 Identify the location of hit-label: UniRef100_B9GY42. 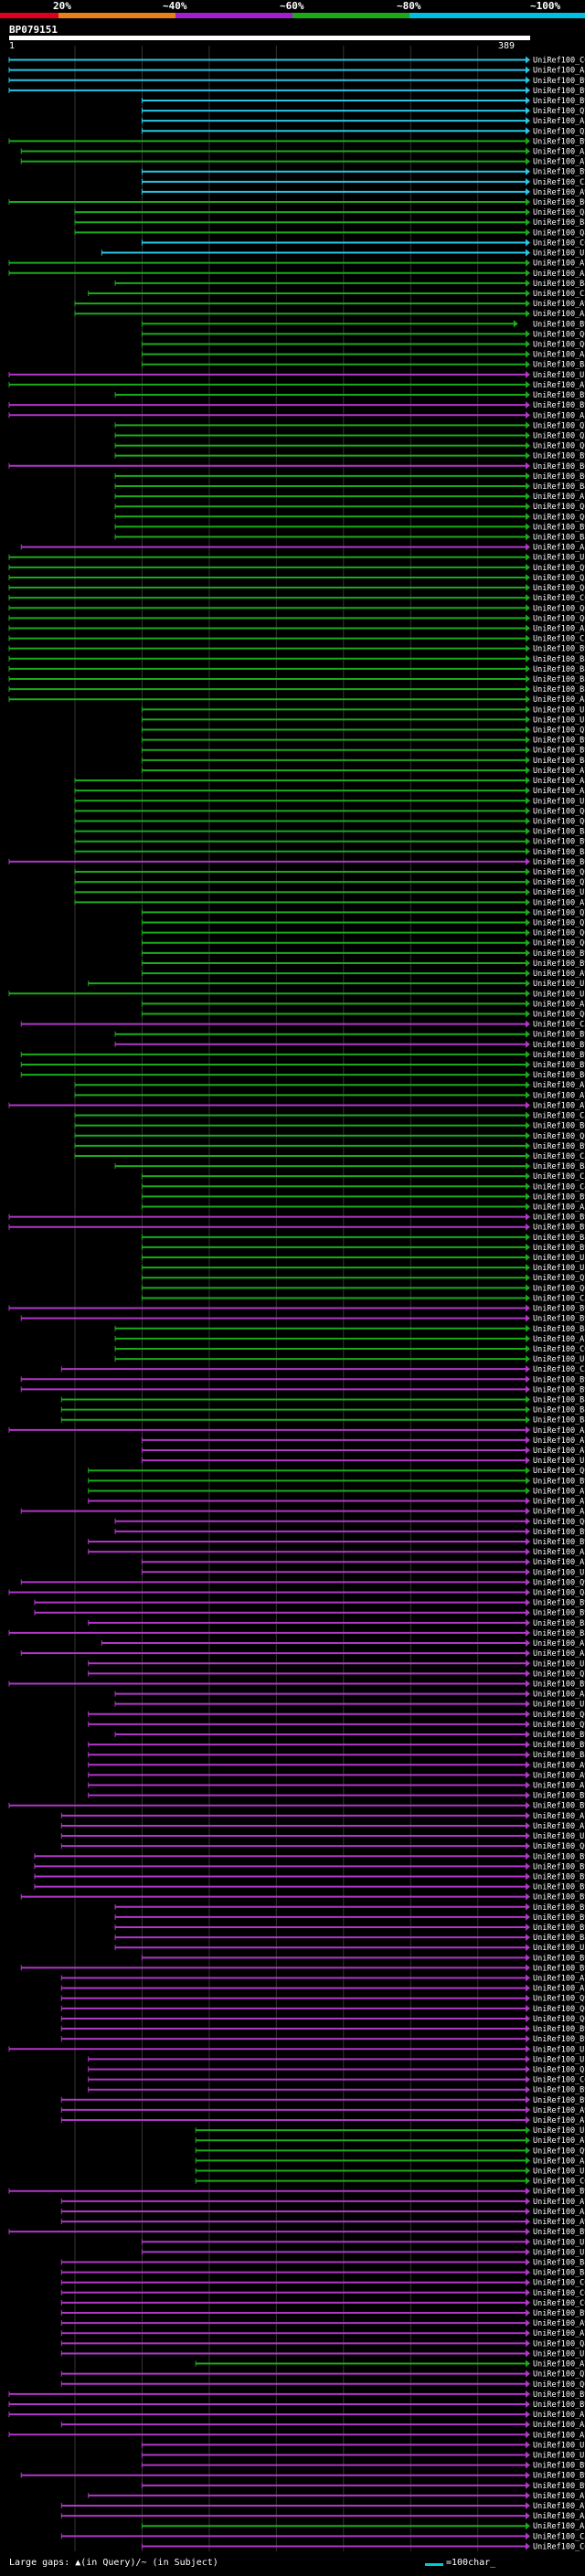
(559, 1542).